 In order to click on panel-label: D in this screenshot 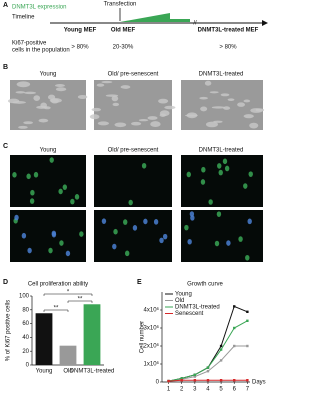, I will do `click(5, 282)`.